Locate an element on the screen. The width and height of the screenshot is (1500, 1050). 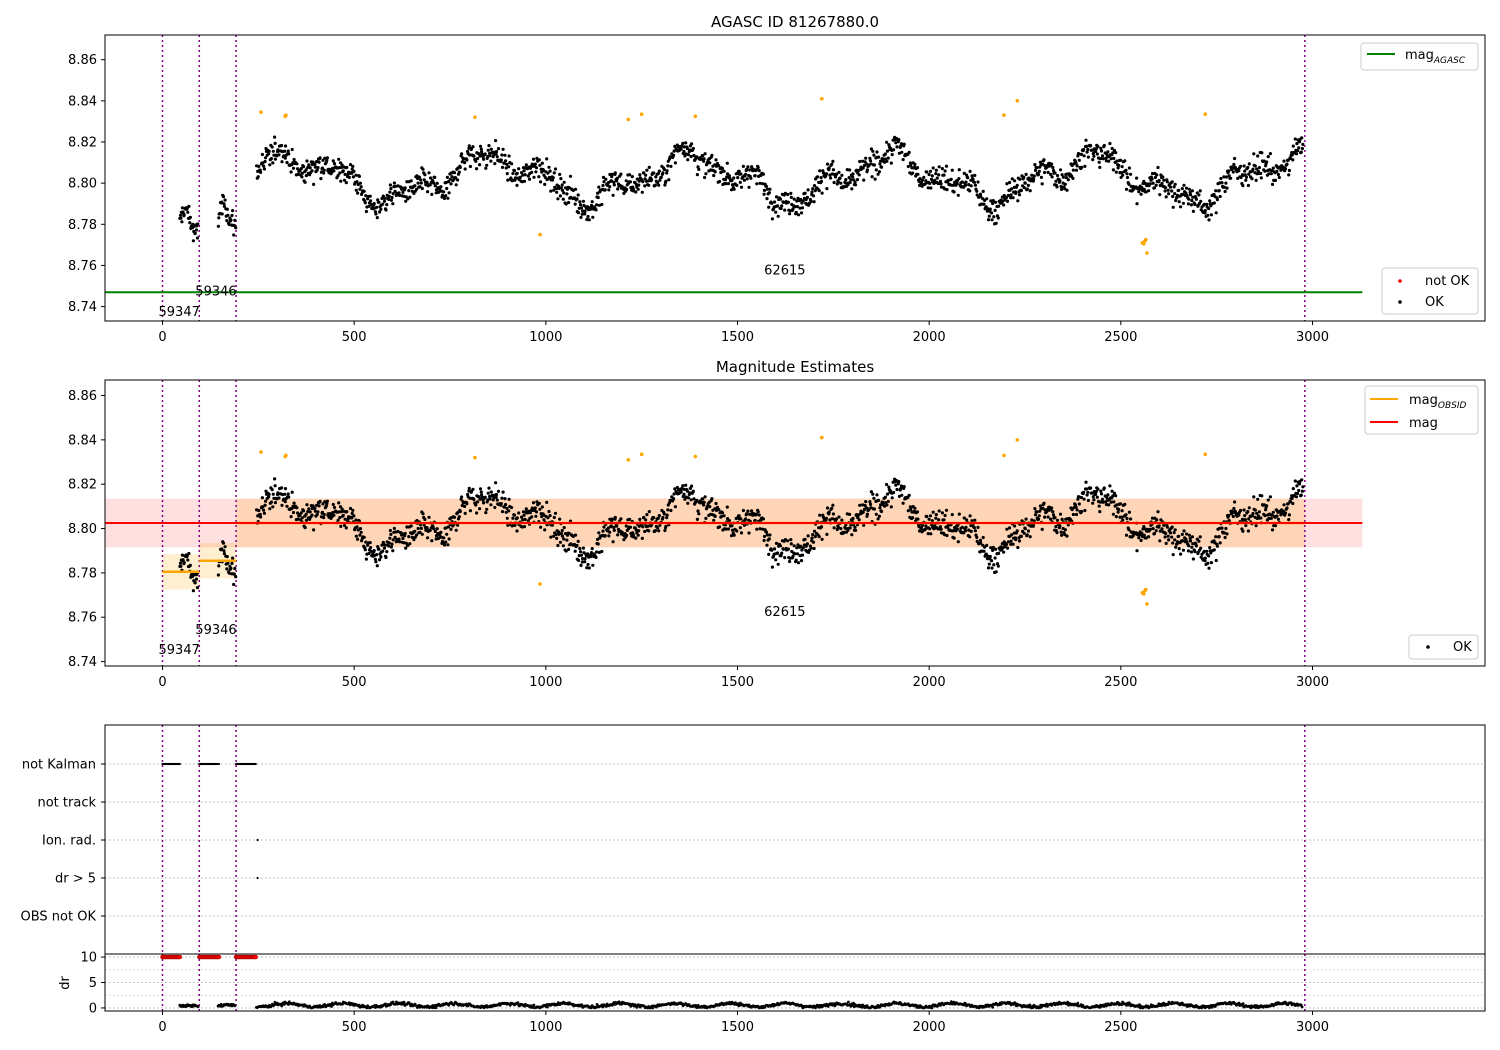
y-tick-label: 8.76 is located at coordinates (82, 266).